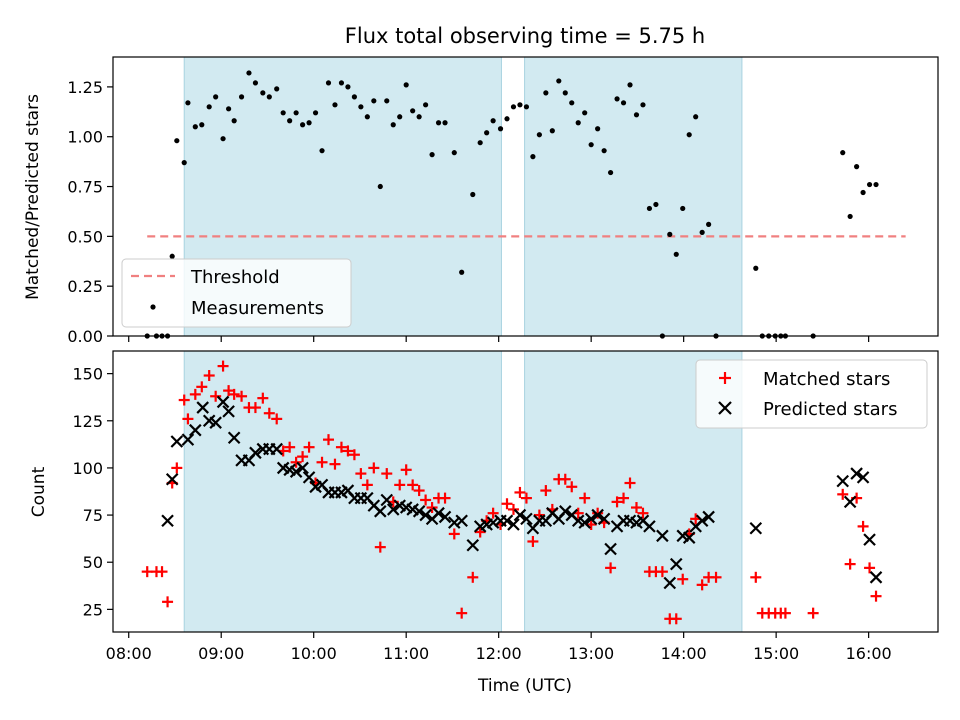 The height and width of the screenshot is (720, 960). Describe the element at coordinates (725, 408) in the screenshot. I see `predicted-stars-legend-swatch` at that location.